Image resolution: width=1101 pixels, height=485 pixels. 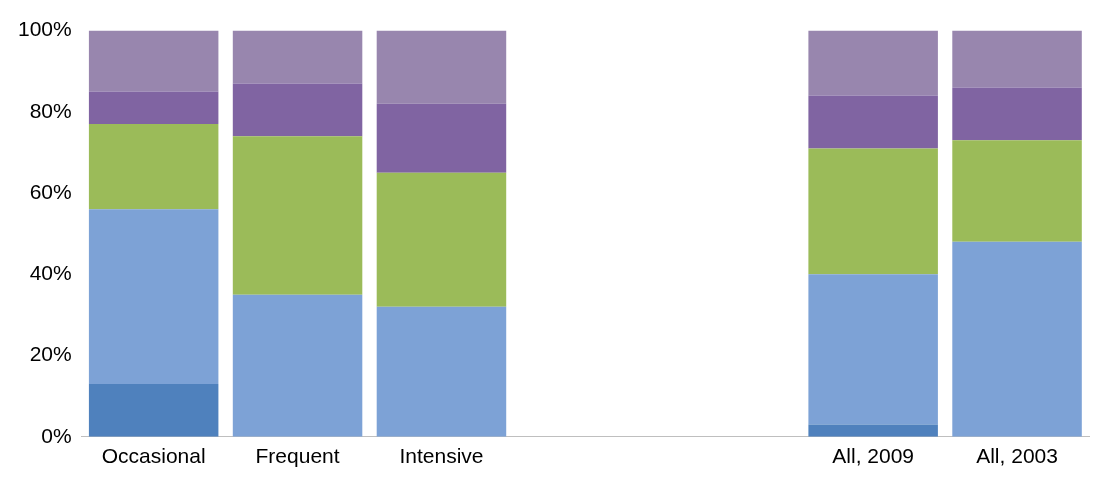 What do you see at coordinates (44, 29) in the screenshot?
I see `y-tick-label: 100%` at bounding box center [44, 29].